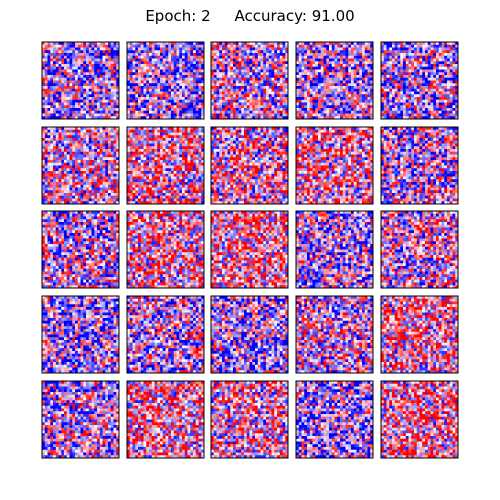 This screenshot has height=500, width=500. I want to click on panel-frame, so click(80, 80).